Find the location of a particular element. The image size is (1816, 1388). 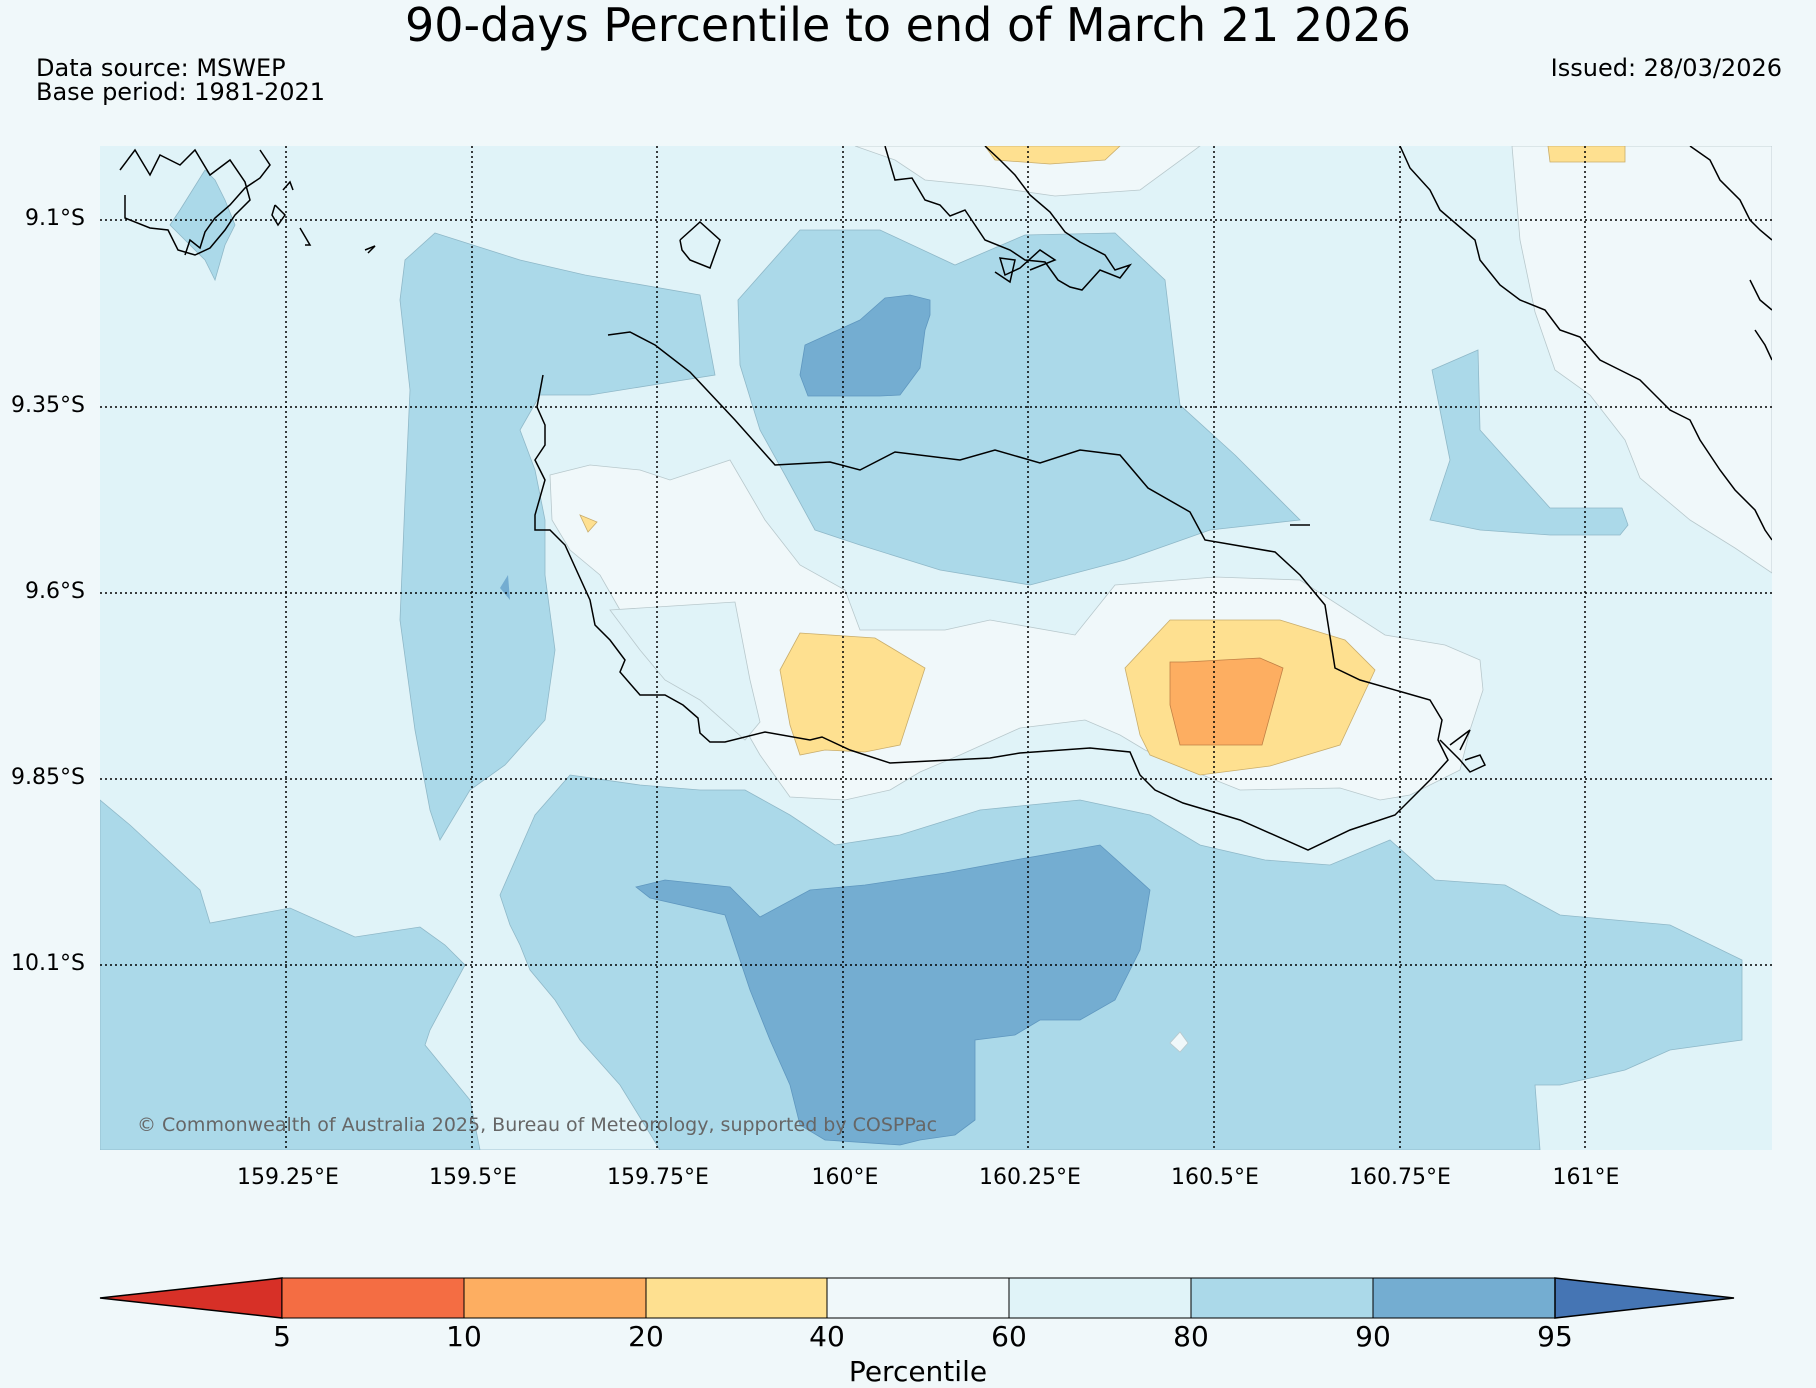

contour-20-40-west is located at coordinates (852, 694).